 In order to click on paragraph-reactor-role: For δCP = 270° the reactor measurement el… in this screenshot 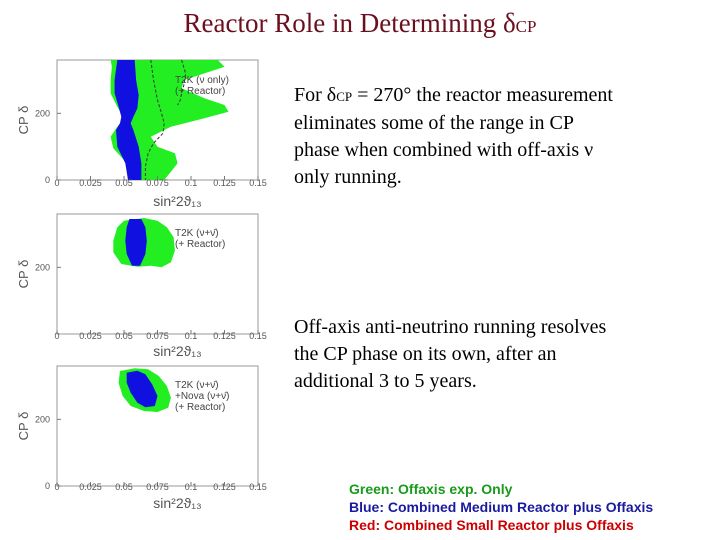, I will do `click(453, 136)`.